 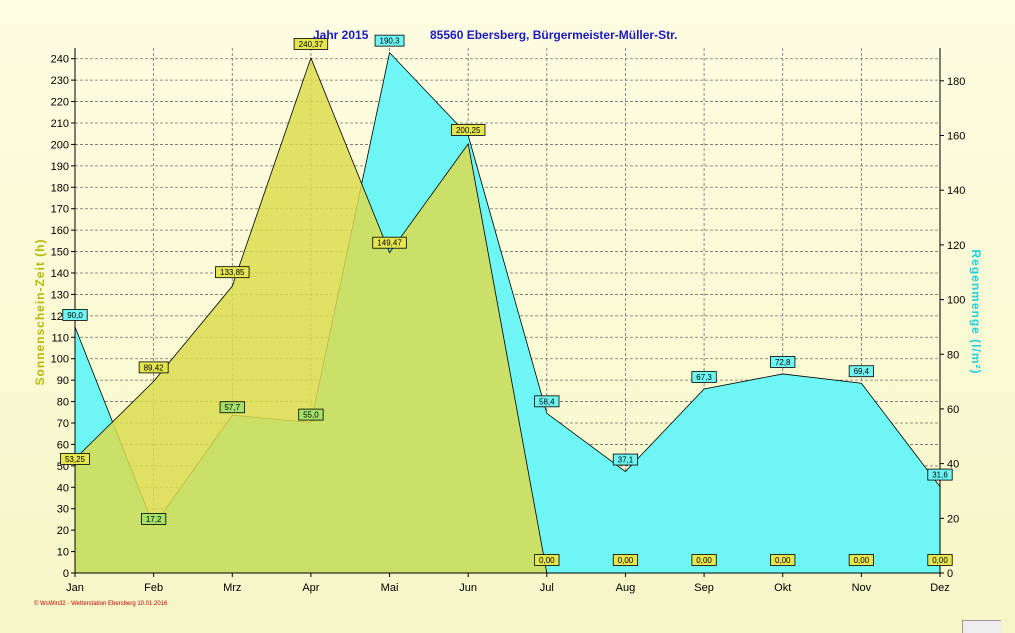 What do you see at coordinates (63, 488) in the screenshot?
I see `y-left-tick-label: 40` at bounding box center [63, 488].